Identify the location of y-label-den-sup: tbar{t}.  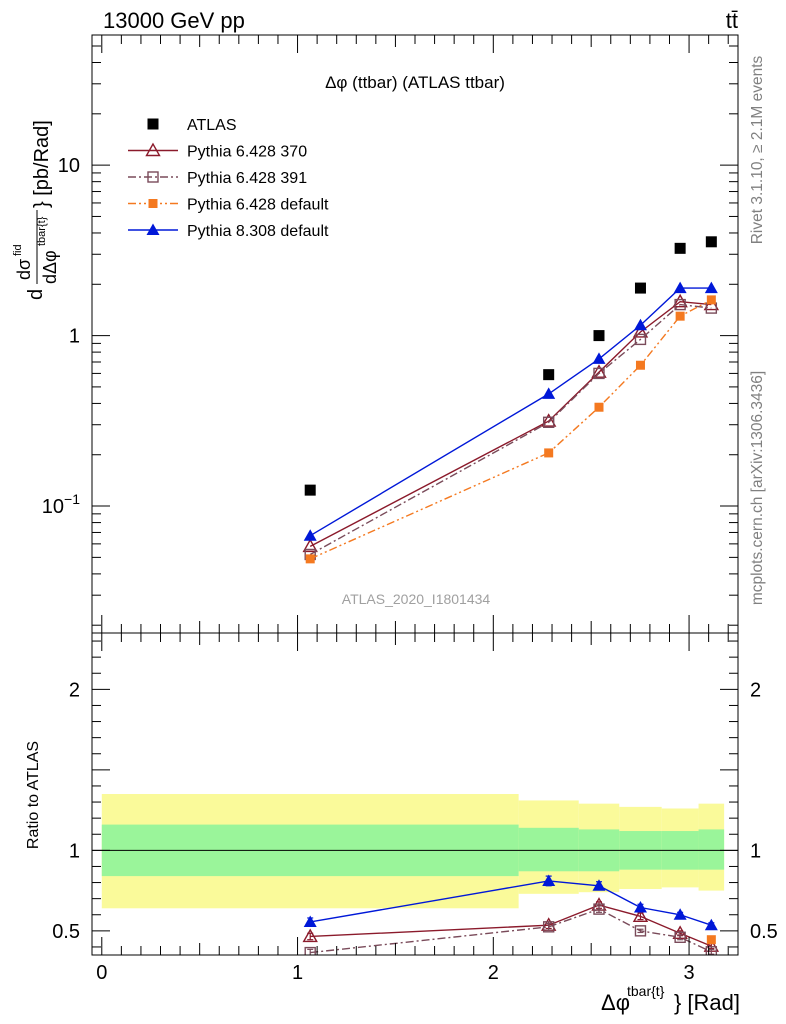
(42, 231).